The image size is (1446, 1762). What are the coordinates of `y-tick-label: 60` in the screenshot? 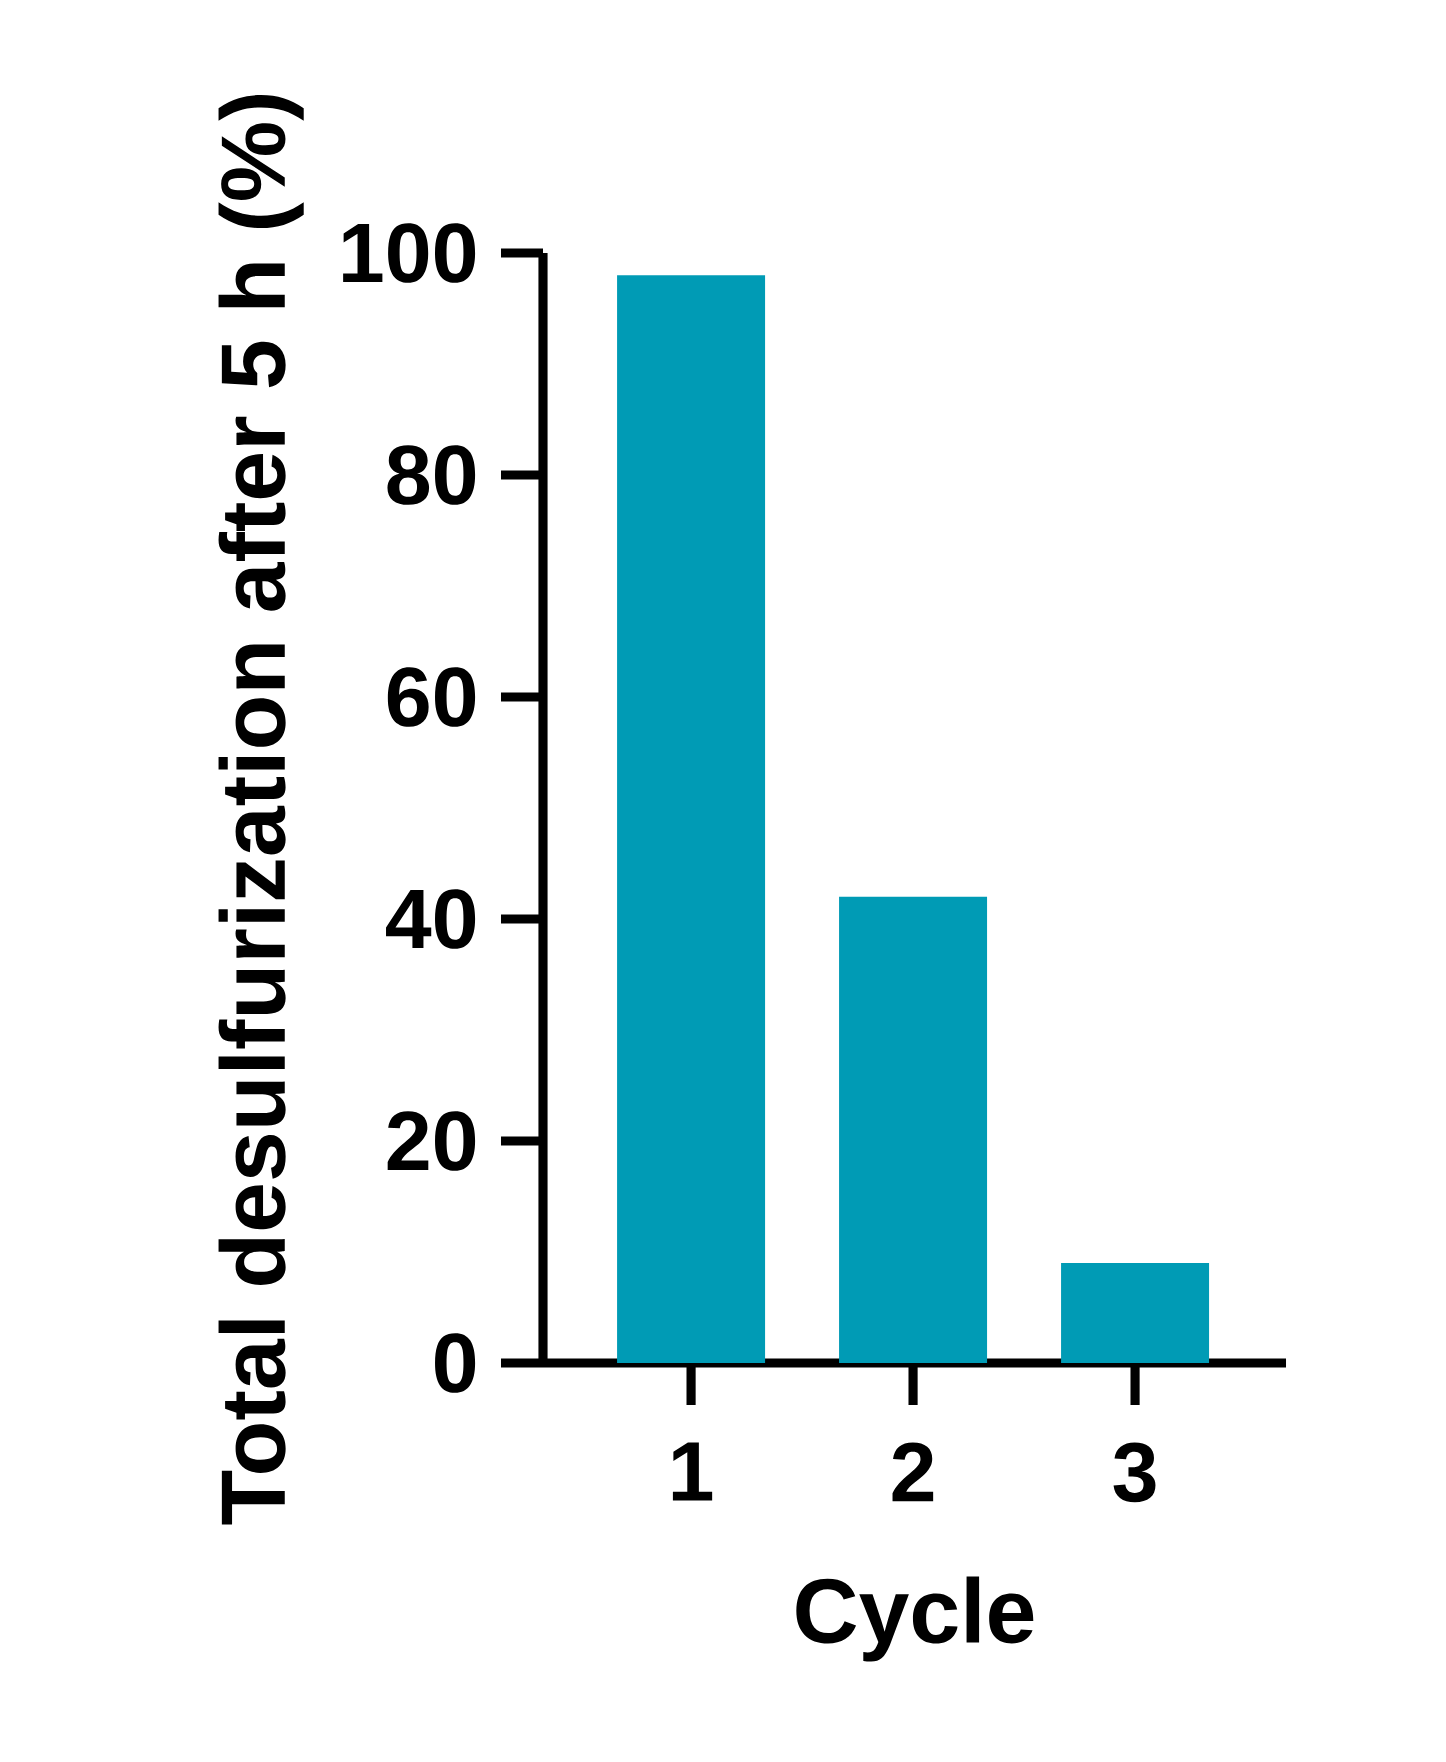 It's located at (431, 697).